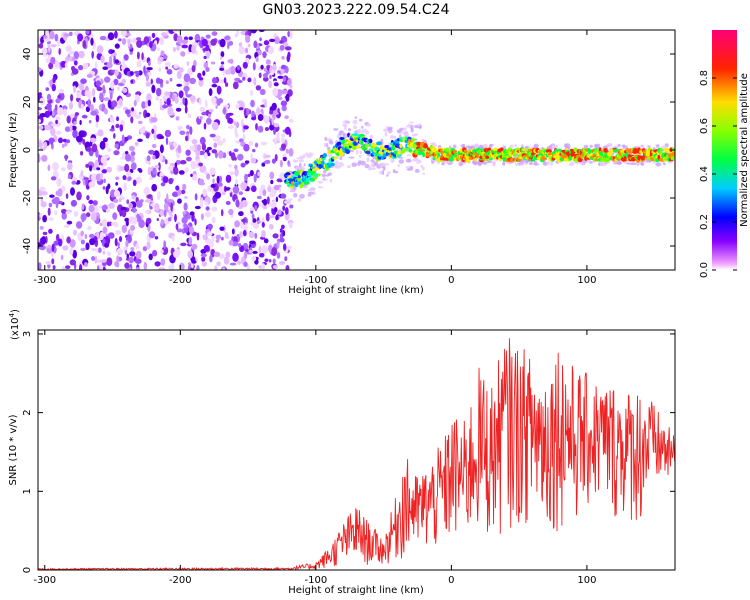  What do you see at coordinates (718, 174) in the screenshot?
I see `colorbar-ticks: 0.0 0.2 0.4 0.6 0.8` at bounding box center [718, 174].